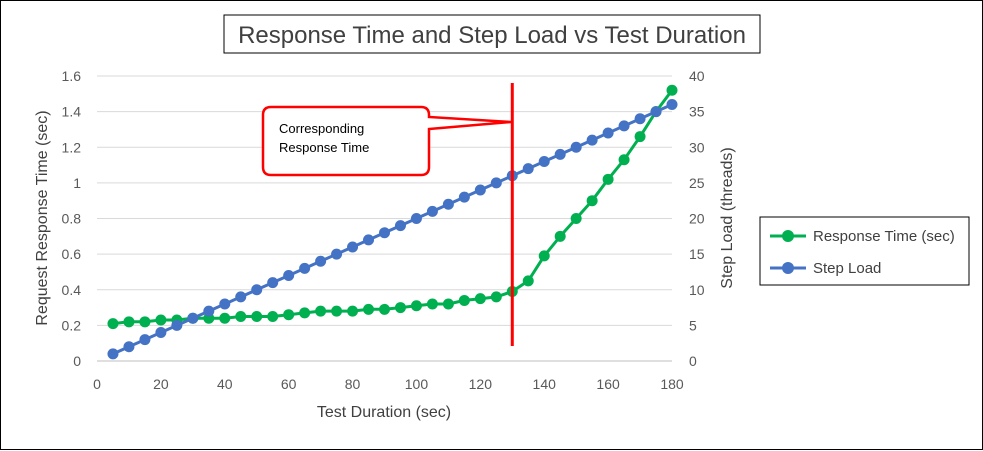  Describe the element at coordinates (697, 290) in the screenshot. I see `y2-tick-label: 10` at that location.